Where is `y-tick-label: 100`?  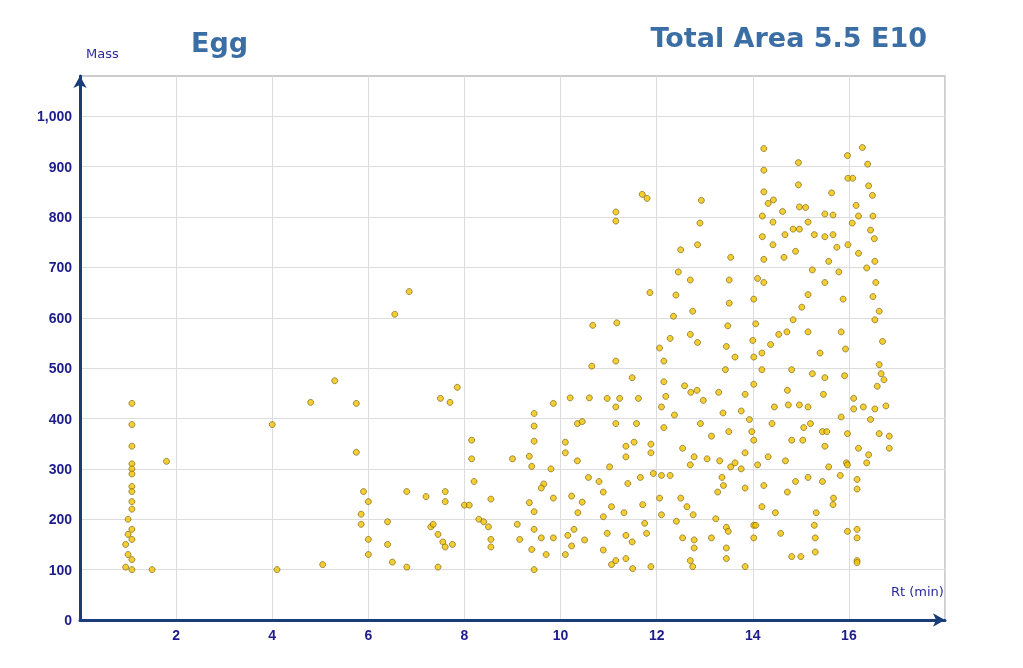 y-tick-label: 100 is located at coordinates (60, 569).